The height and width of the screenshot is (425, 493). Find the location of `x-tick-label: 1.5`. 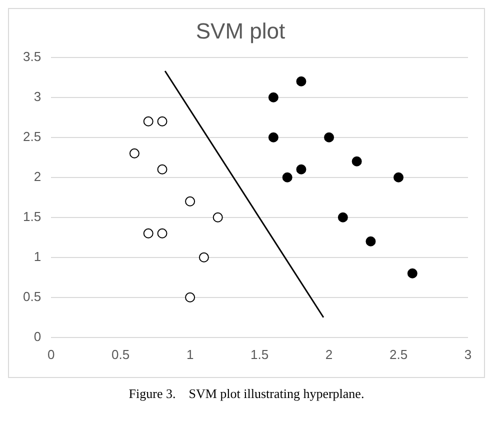

x-tick-label: 1.5 is located at coordinates (259, 354).